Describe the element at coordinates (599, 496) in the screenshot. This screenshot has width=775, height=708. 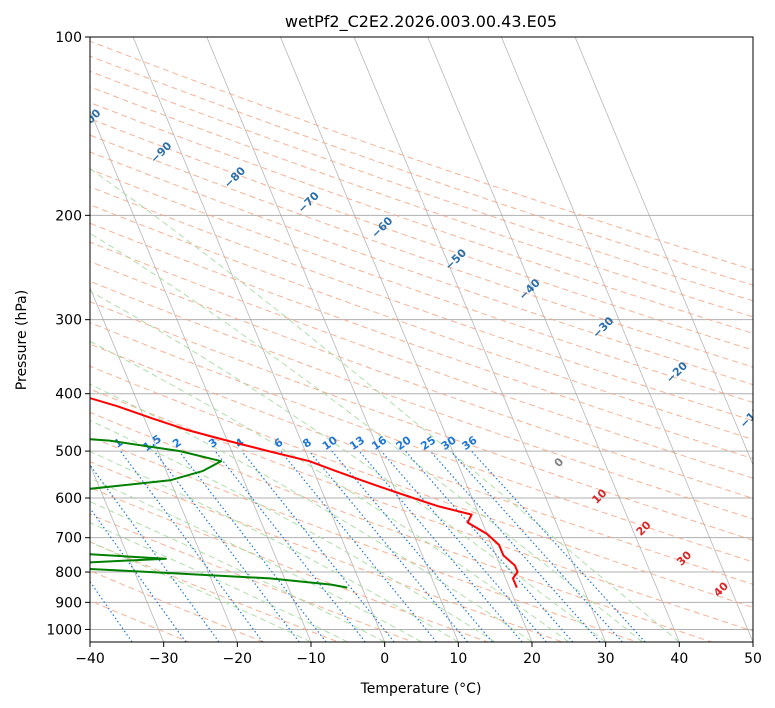
I see `moist-adiabat-label: 10` at that location.